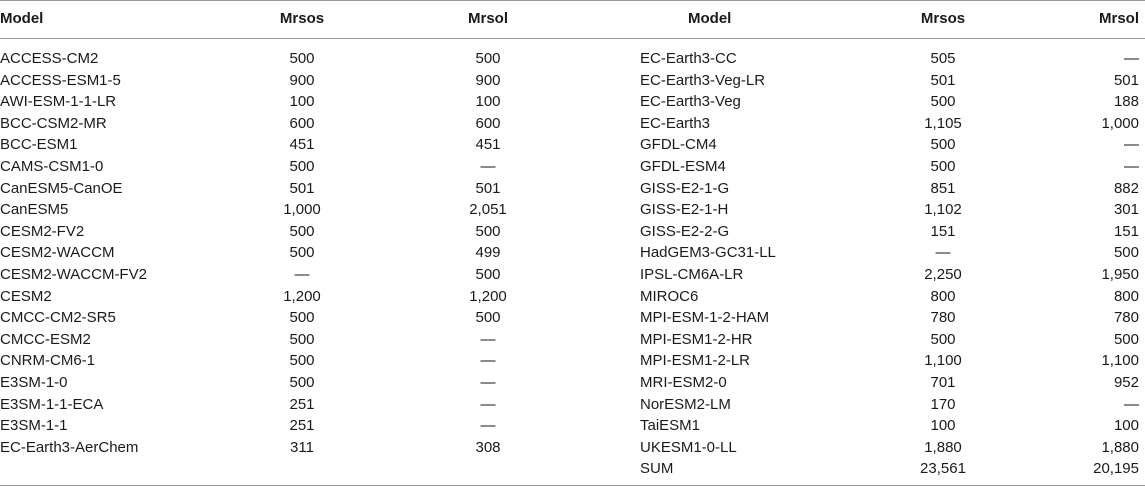 The height and width of the screenshot is (487, 1145). I want to click on left-row-mrsol: 2,051, so click(488, 209).